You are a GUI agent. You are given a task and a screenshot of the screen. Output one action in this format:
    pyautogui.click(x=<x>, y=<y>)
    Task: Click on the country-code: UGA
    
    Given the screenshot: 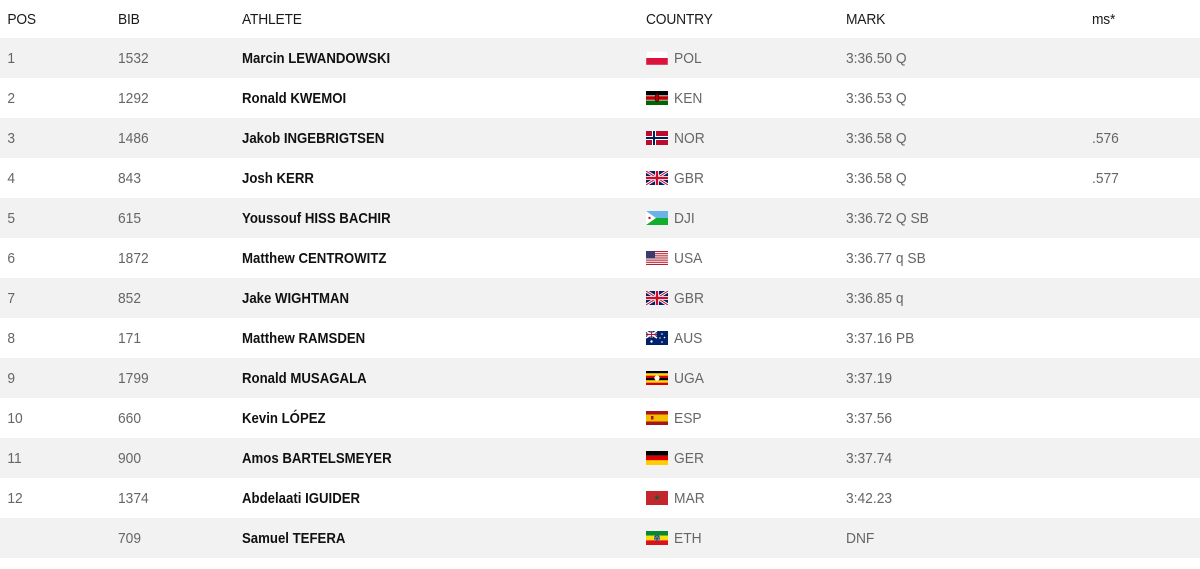 What is the action you would take?
    pyautogui.click(x=689, y=378)
    